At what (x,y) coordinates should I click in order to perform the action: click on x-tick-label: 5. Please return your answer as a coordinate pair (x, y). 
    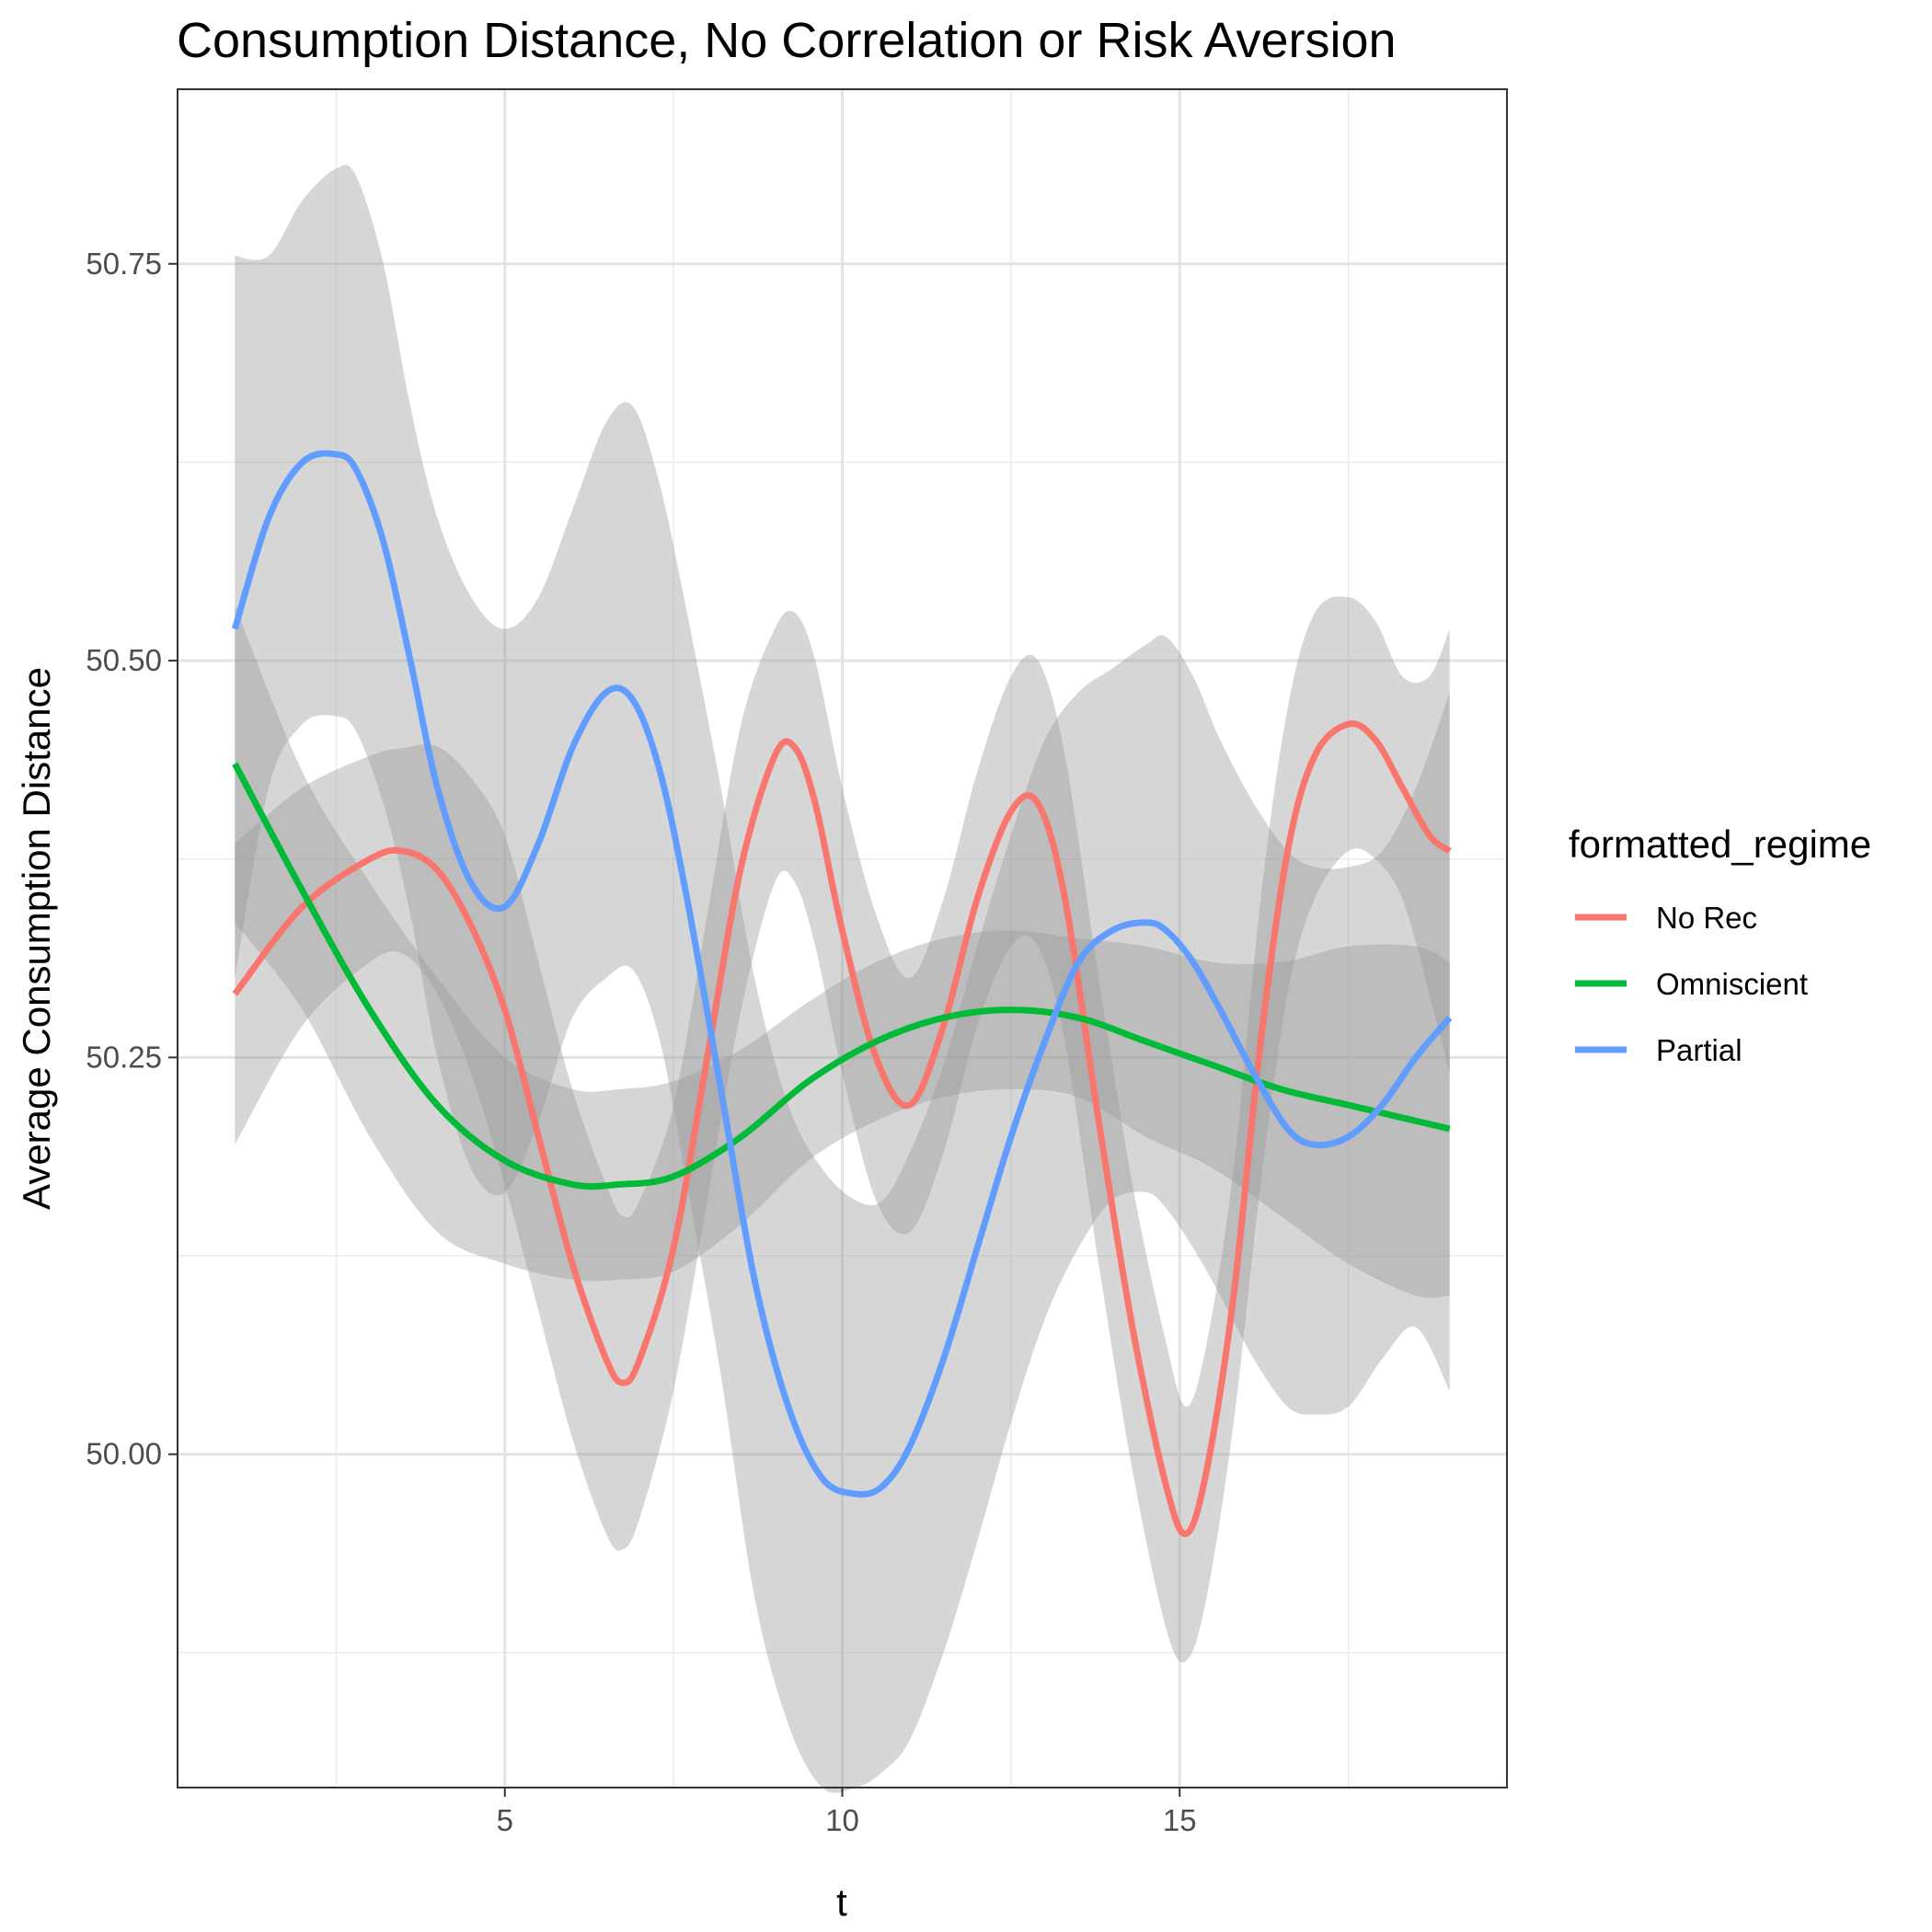
    Looking at the image, I should click on (505, 1820).